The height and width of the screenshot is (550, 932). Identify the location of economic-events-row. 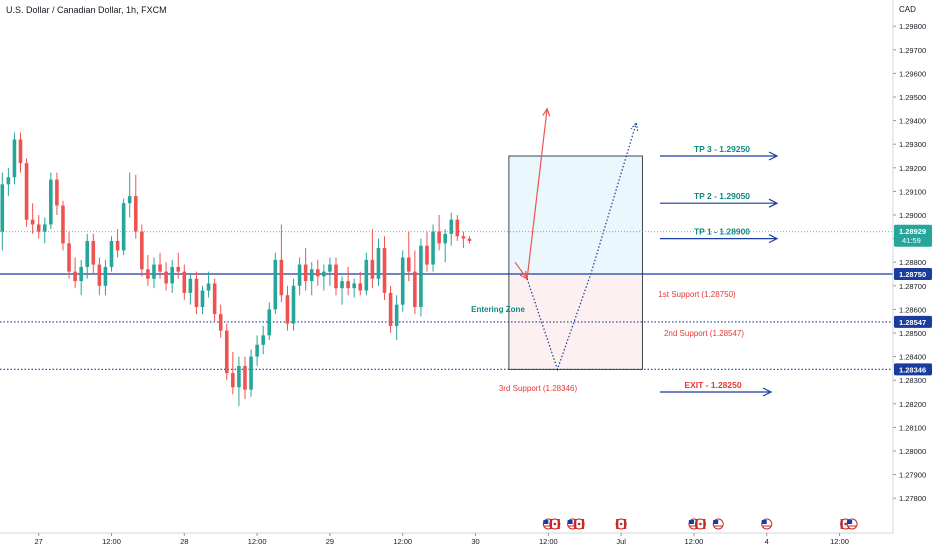
(700, 524).